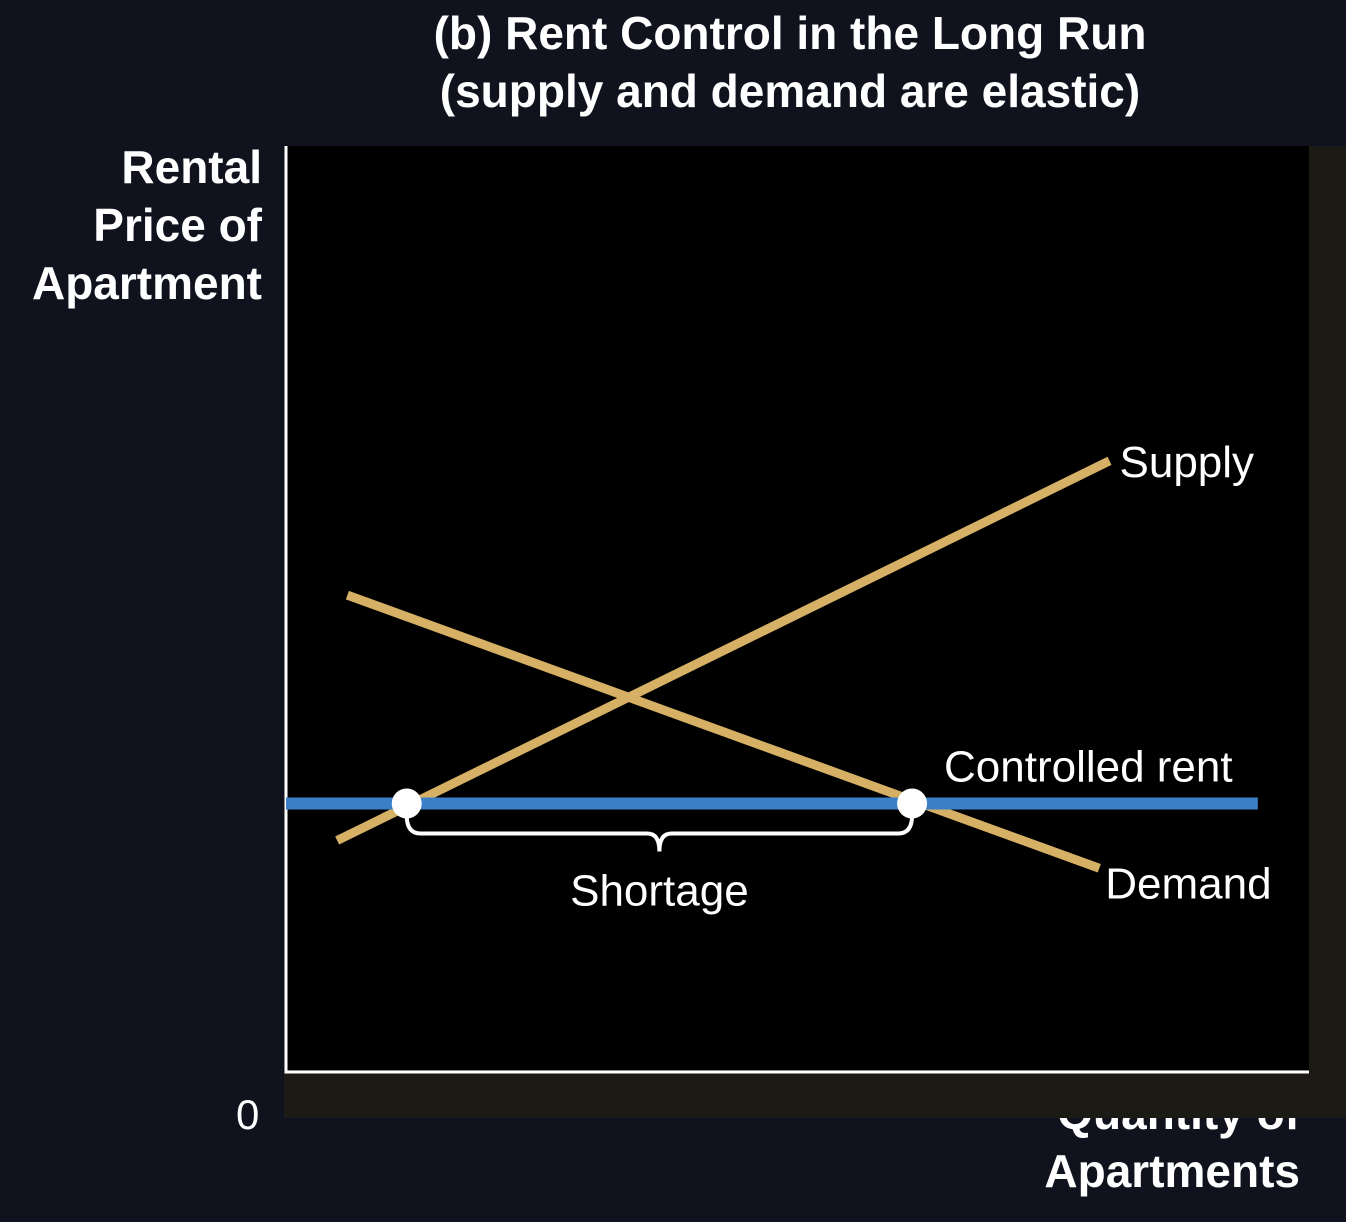 This screenshot has height=1222, width=1346. I want to click on quantity-demanded-point, so click(912, 803).